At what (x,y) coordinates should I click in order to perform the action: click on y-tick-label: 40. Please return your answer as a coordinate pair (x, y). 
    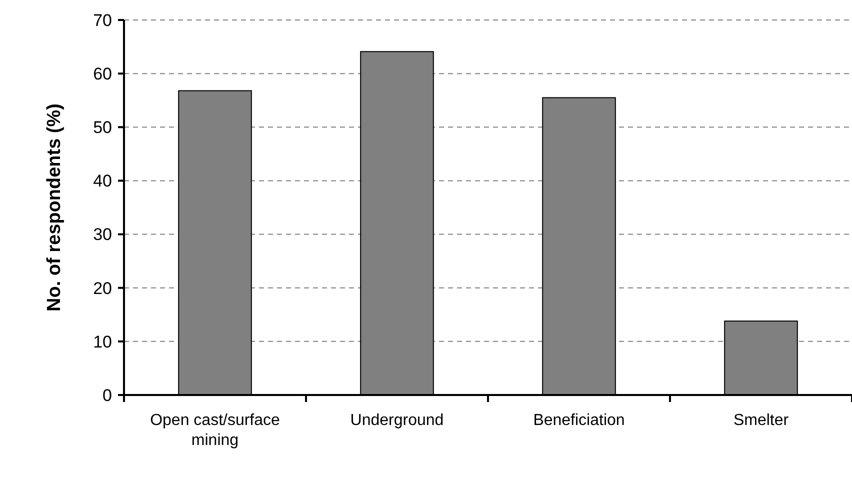
    Looking at the image, I should click on (102, 181).